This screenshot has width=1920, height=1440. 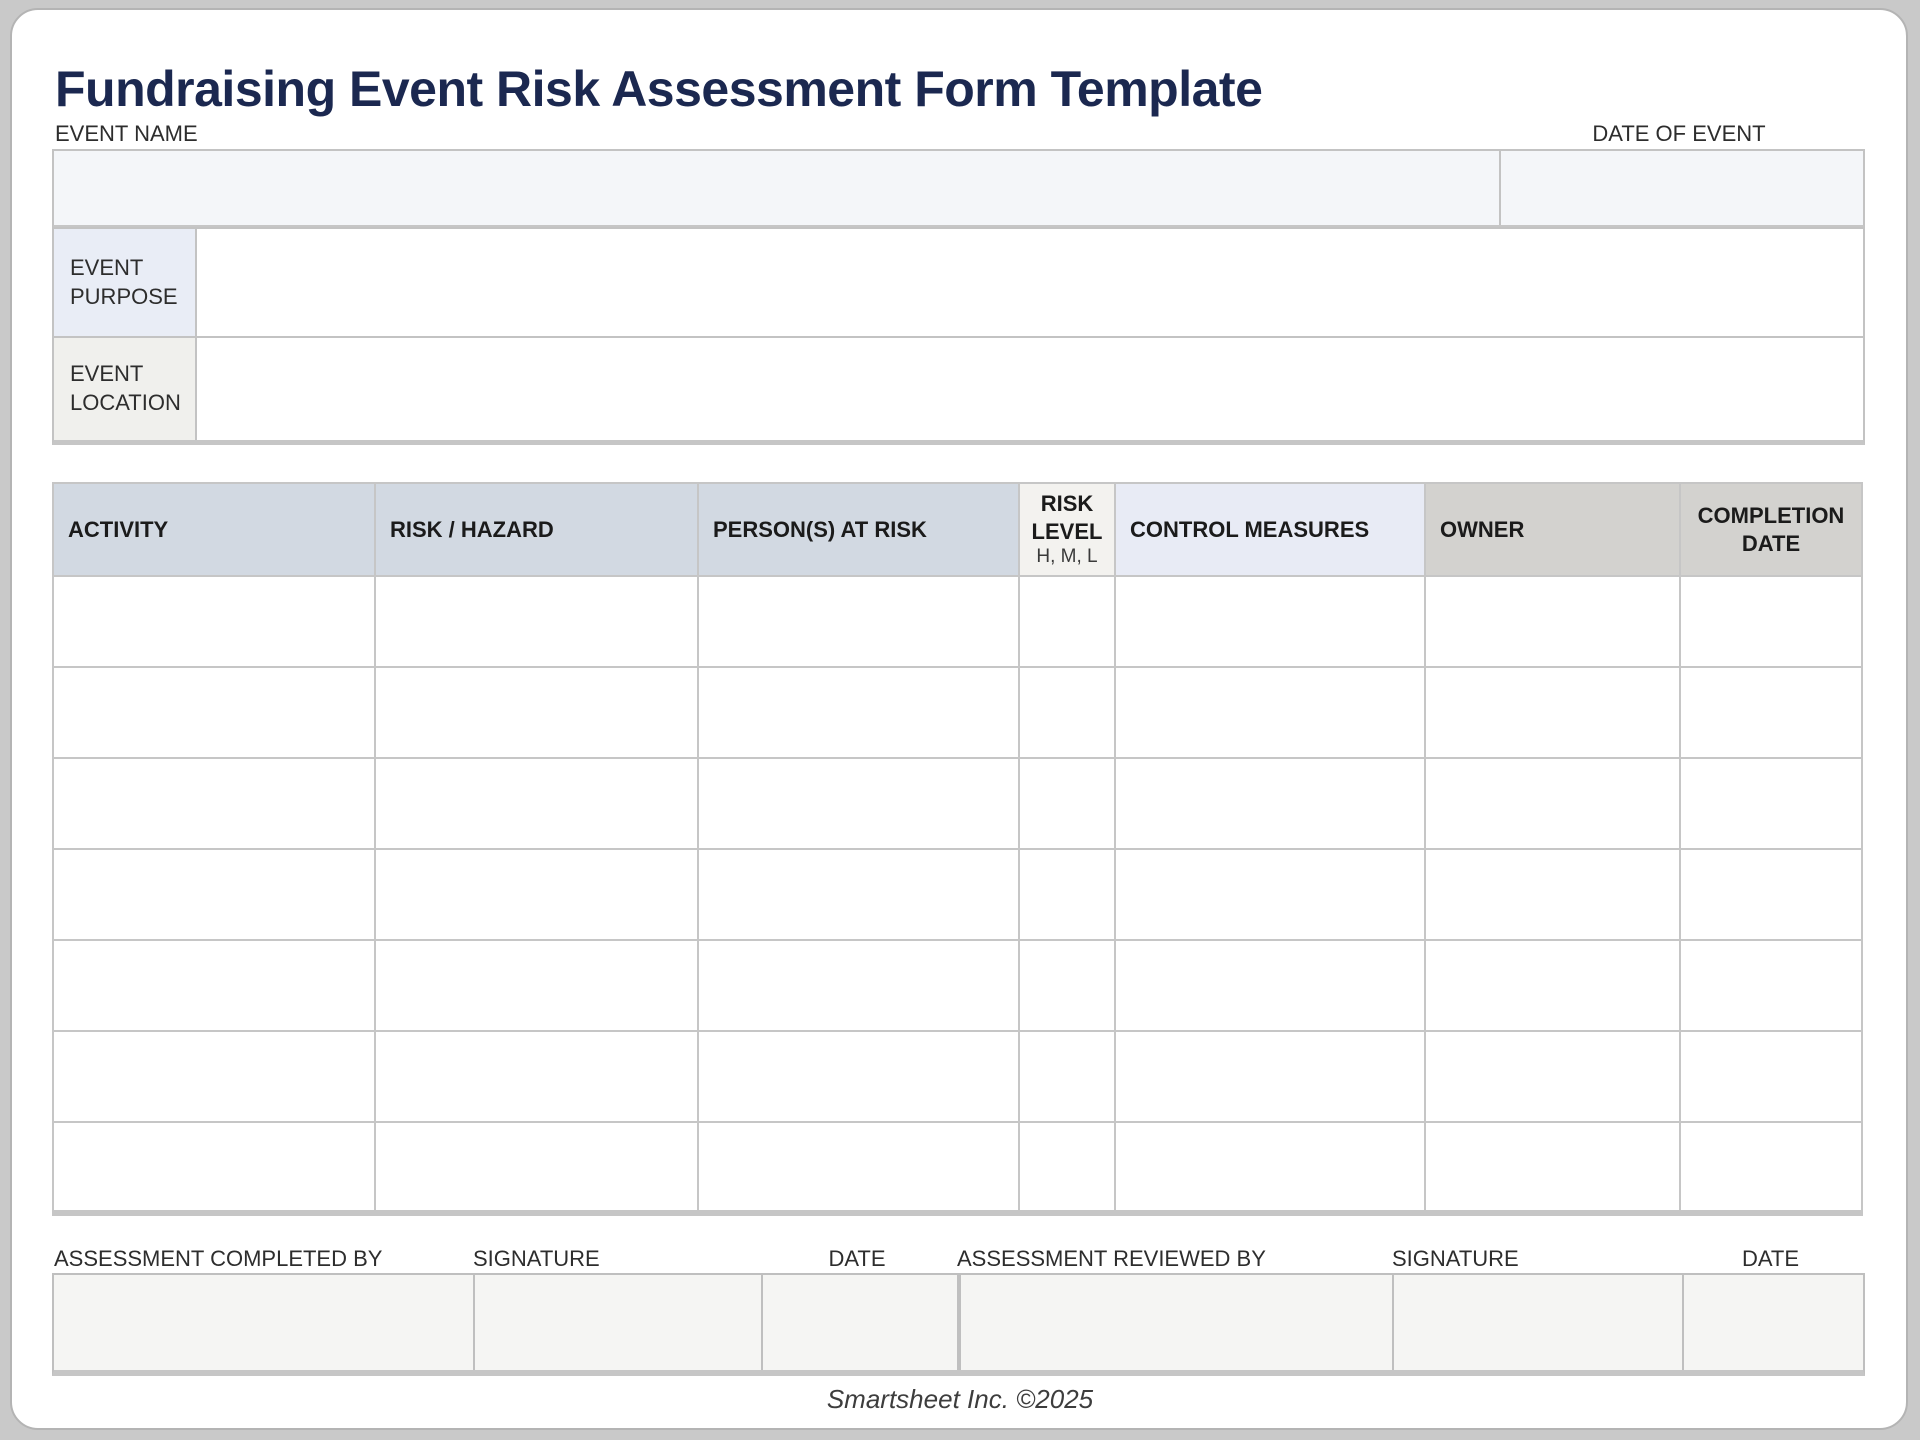 What do you see at coordinates (126, 133) in the screenshot?
I see `event-name-label: EVENT NAME` at bounding box center [126, 133].